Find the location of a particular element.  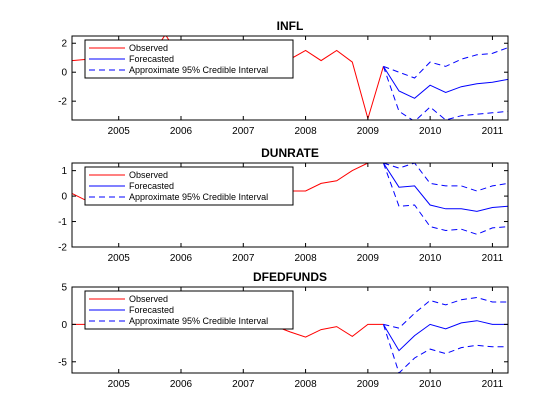

y-tick-label: 1 is located at coordinates (64, 171).